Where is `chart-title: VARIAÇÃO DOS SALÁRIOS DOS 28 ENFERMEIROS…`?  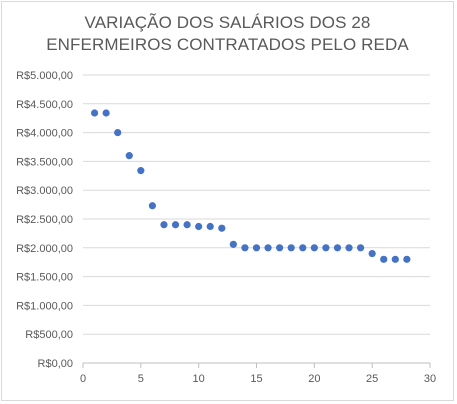
chart-title: VARIAÇÃO DOS SALÁRIOS DOS 28 ENFERMEIROS… is located at coordinates (227, 34).